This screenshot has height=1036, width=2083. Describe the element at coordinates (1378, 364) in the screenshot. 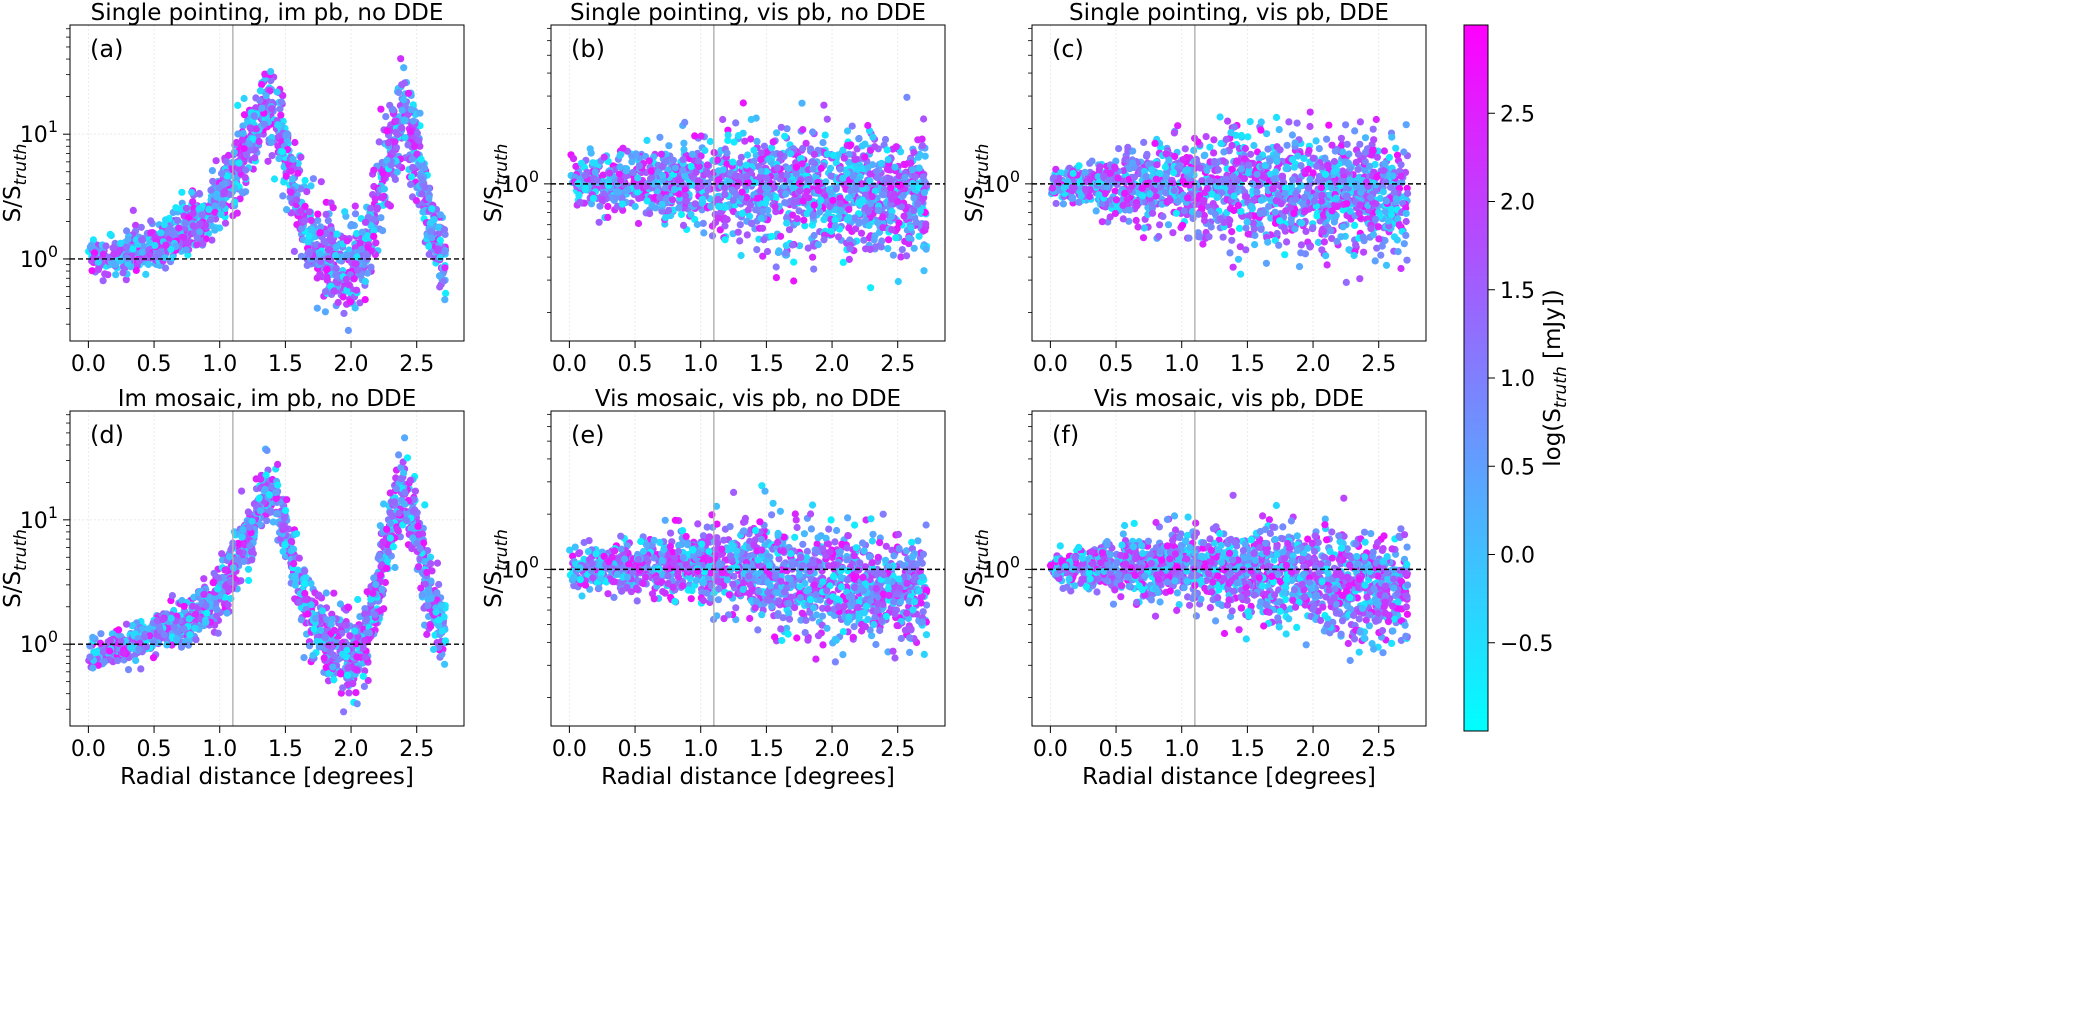

I see `x-tick-label: 2.5` at that location.